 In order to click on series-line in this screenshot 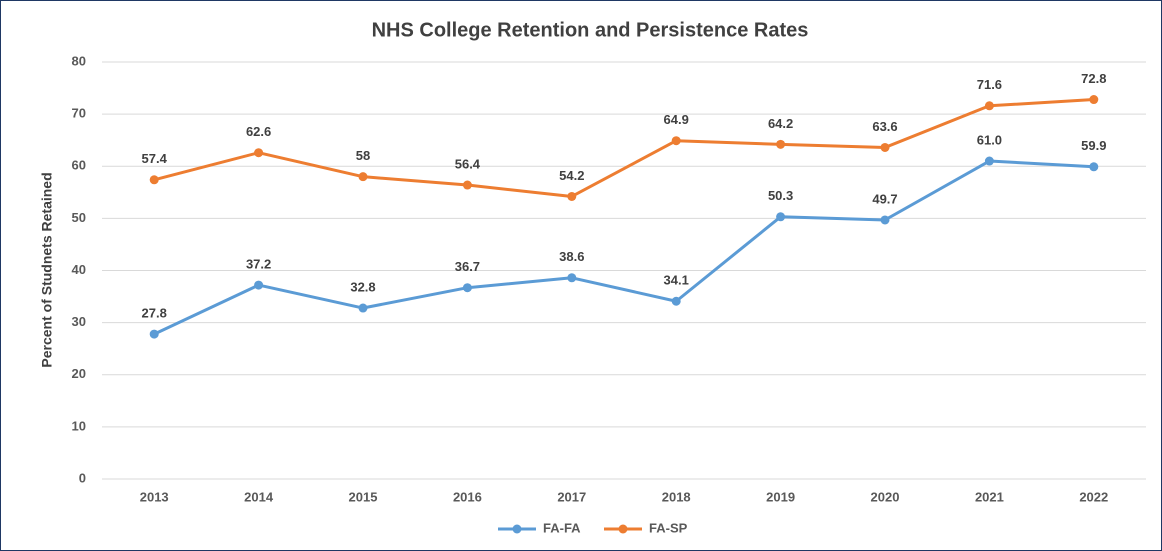, I will do `click(623, 148)`.